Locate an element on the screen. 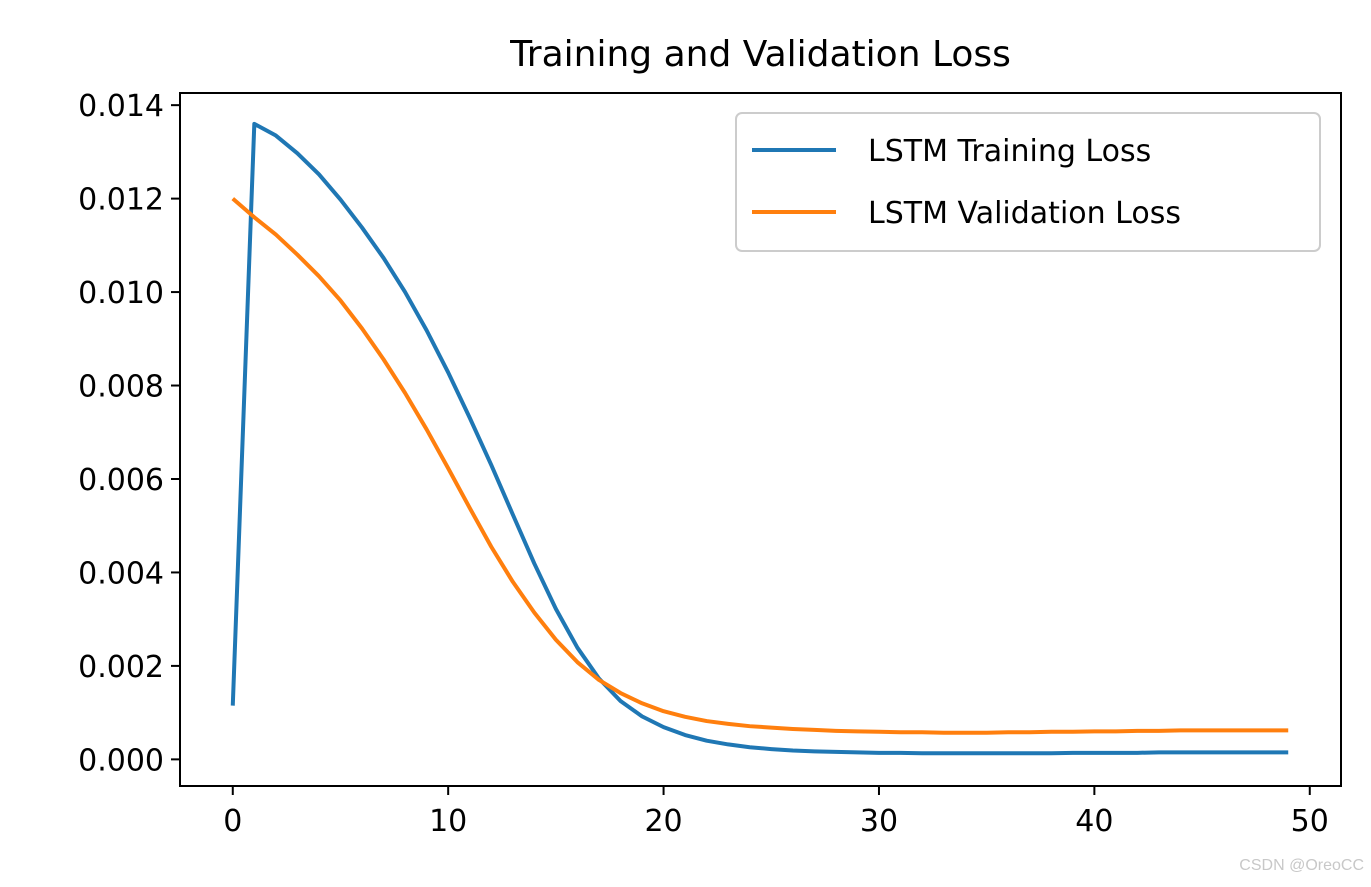  x-tick-label: 40 is located at coordinates (1094, 821).